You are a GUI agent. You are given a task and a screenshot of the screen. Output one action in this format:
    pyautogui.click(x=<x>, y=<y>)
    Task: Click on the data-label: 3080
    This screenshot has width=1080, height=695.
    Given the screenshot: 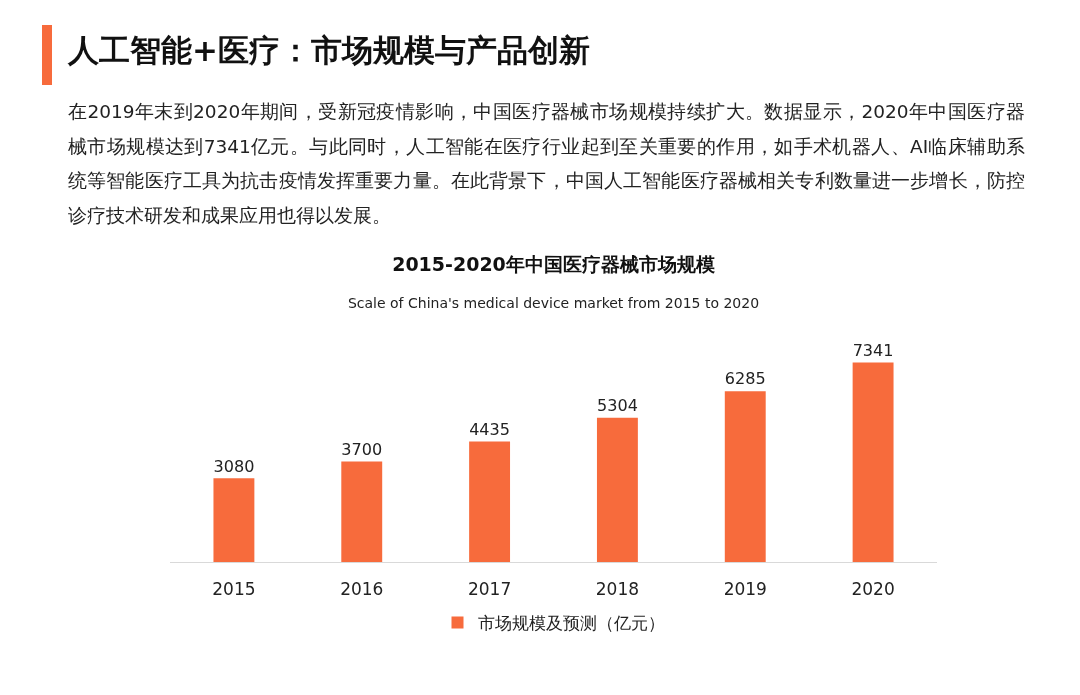 What is the action you would take?
    pyautogui.click(x=234, y=466)
    